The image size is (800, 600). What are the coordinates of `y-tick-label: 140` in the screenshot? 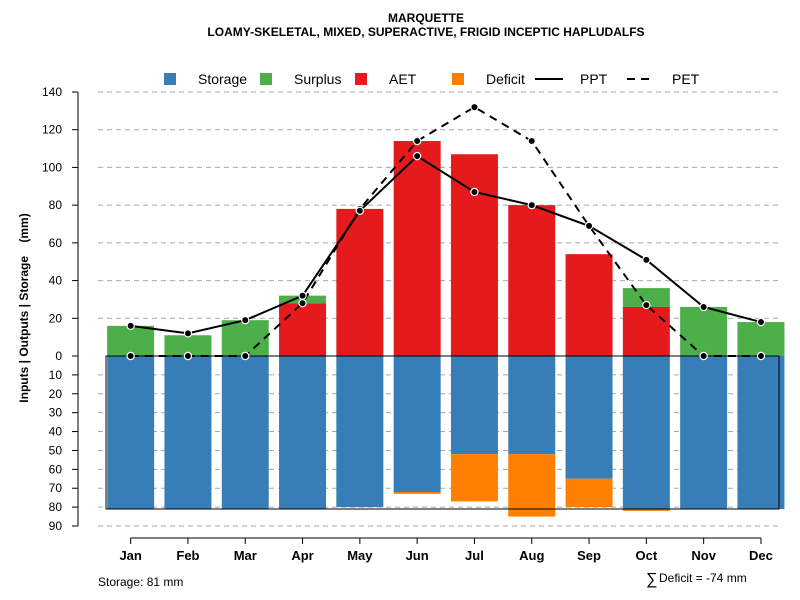 It's located at (52, 92).